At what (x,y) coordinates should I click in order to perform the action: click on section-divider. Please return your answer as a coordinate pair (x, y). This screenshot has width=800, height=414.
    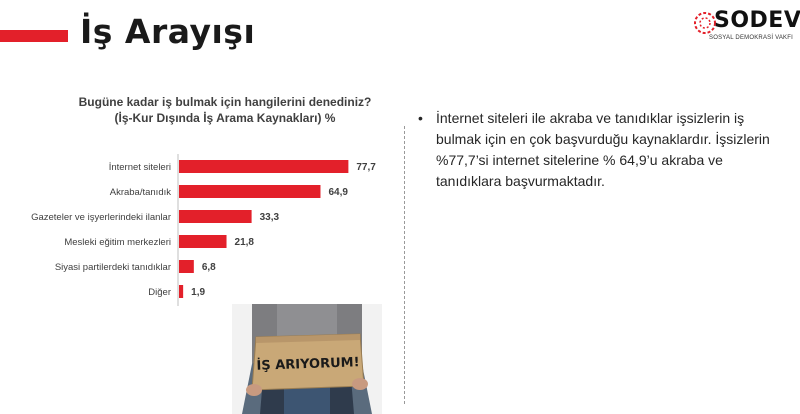
    Looking at the image, I should click on (404, 265).